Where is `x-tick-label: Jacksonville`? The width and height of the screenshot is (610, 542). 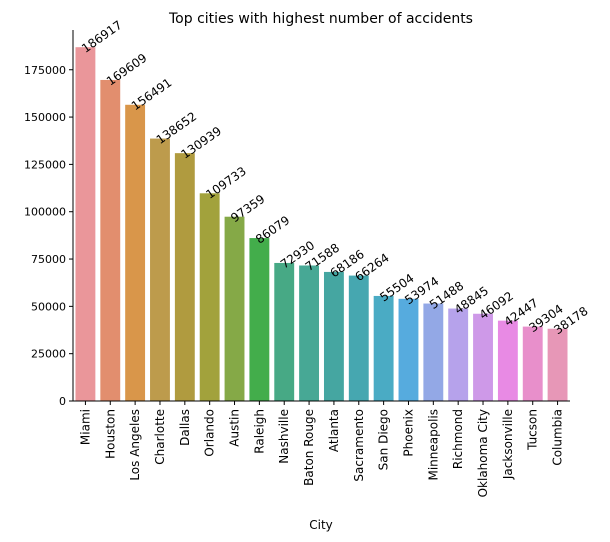
x-tick-label: Jacksonville is located at coordinates (508, 444).